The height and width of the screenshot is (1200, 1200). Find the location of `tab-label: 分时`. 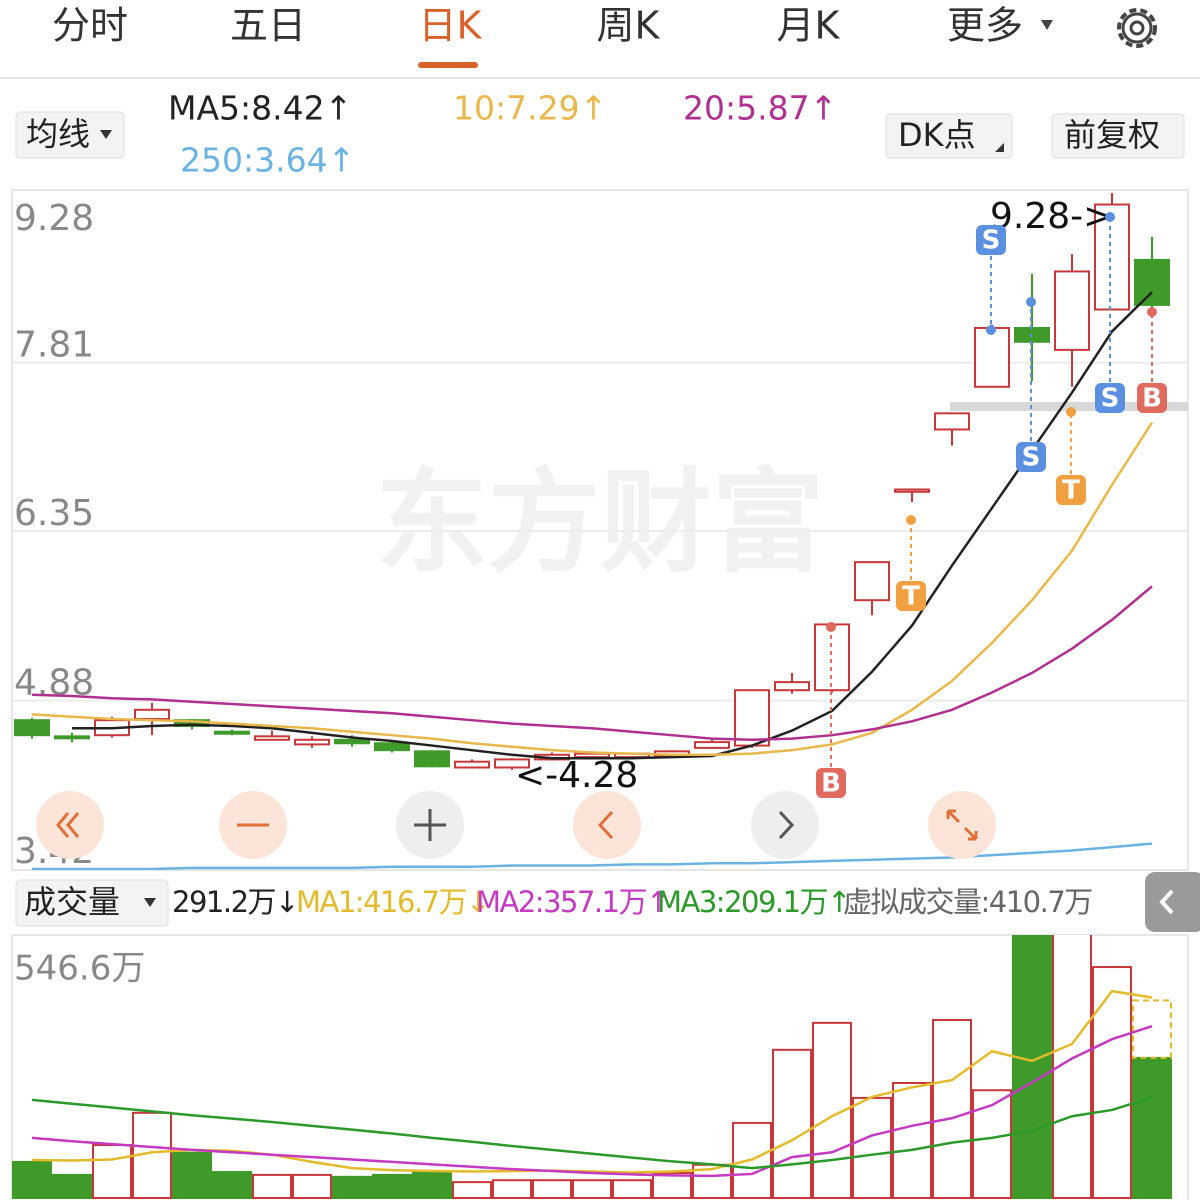

tab-label: 分时 is located at coordinates (90, 26).